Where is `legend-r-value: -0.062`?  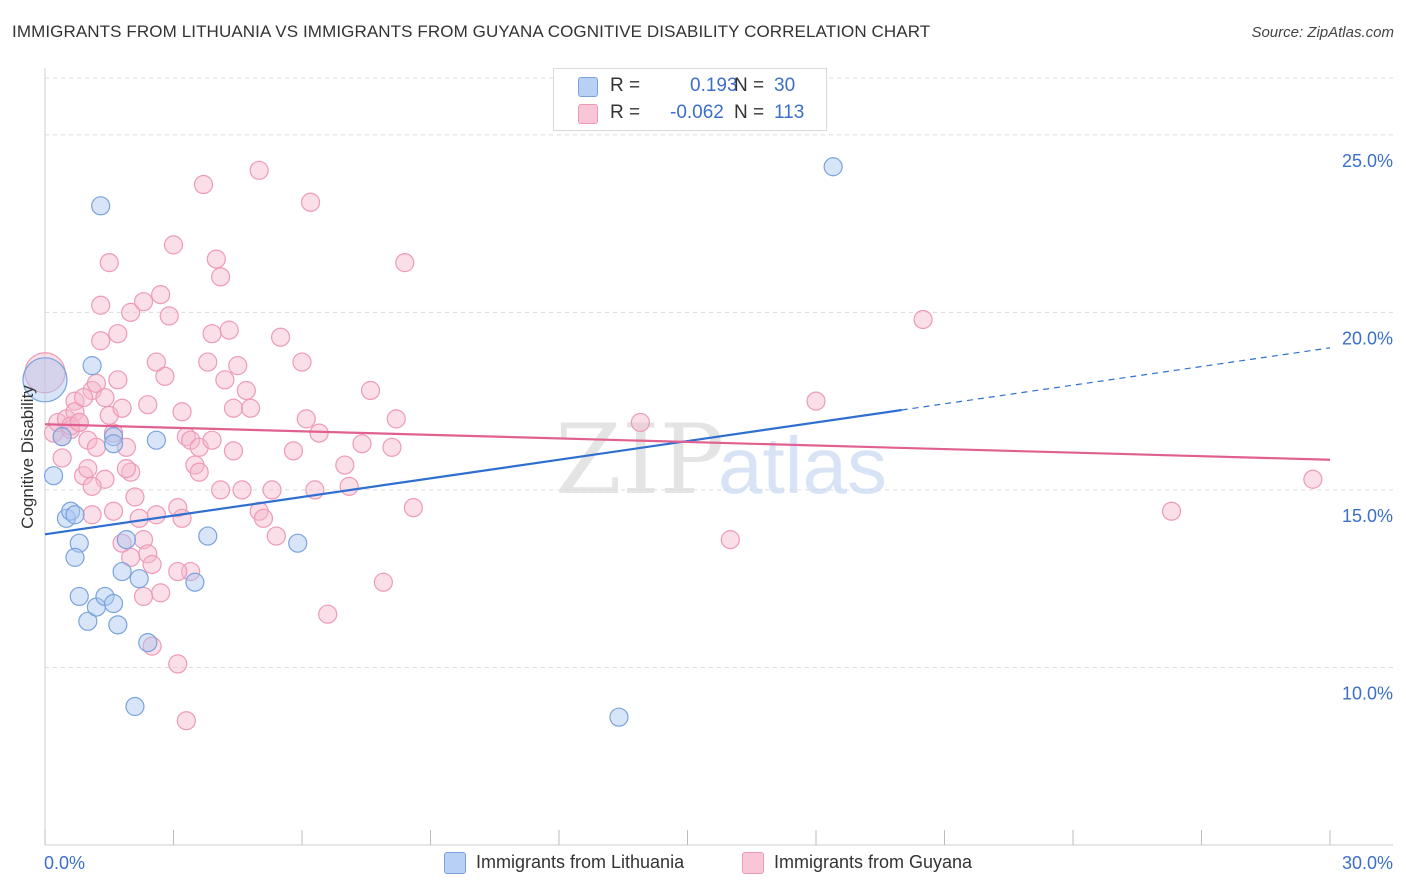 legend-r-value: -0.062 is located at coordinates (697, 112).